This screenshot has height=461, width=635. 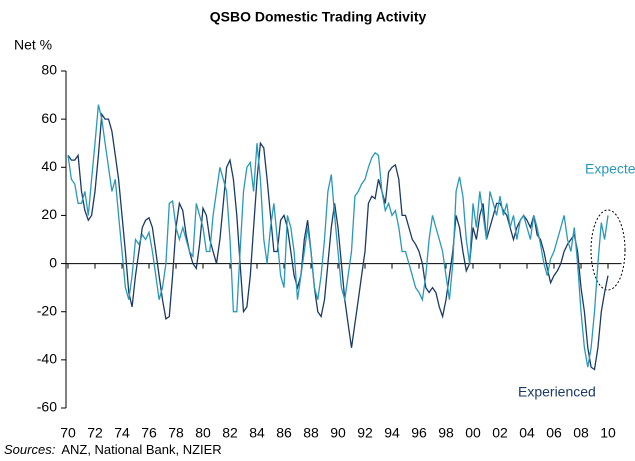 I want to click on y-tick-label: 80, so click(x=49, y=70).